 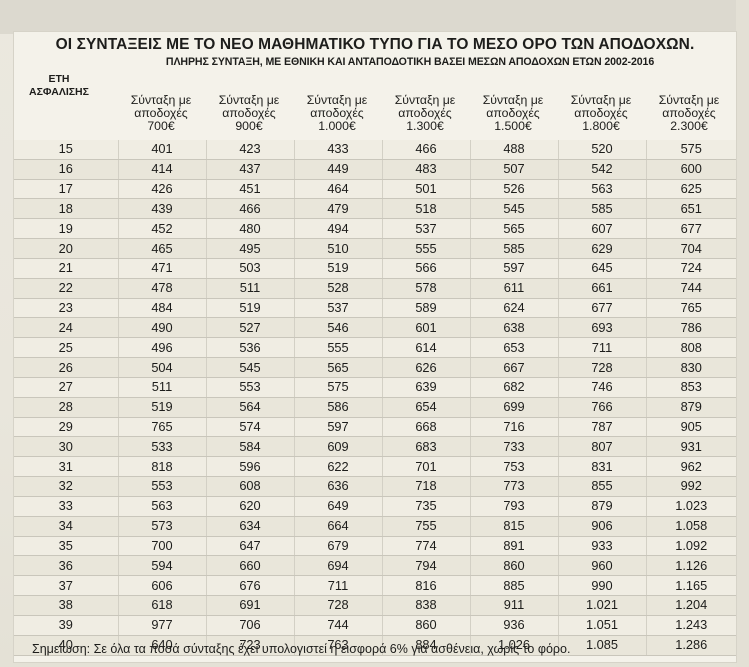 I want to click on pension-value-cell: 679, so click(x=337, y=546).